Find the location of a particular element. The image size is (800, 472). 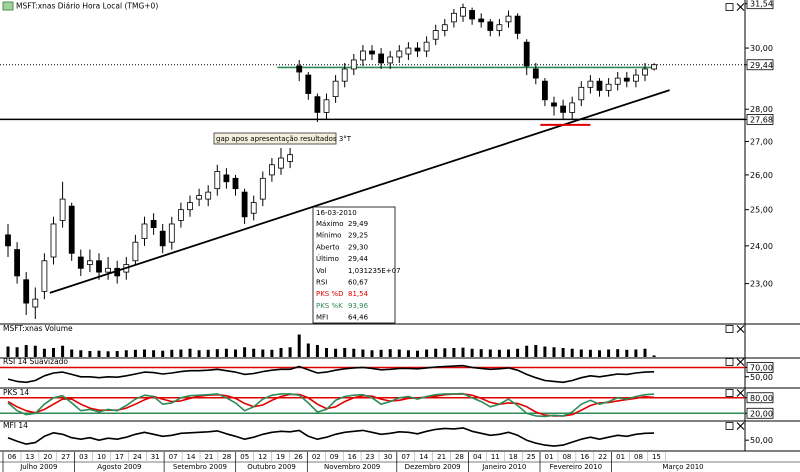

x-tick-label: 28 is located at coordinates (226, 457).